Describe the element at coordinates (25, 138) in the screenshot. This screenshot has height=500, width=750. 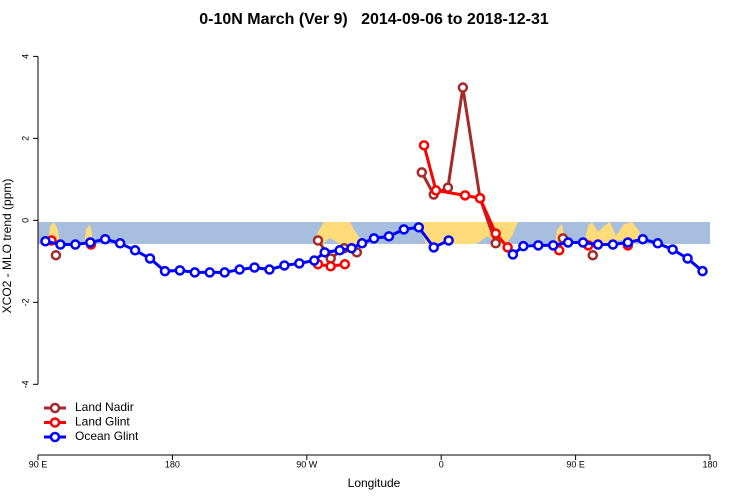
I see `y-tick-label: 2` at that location.